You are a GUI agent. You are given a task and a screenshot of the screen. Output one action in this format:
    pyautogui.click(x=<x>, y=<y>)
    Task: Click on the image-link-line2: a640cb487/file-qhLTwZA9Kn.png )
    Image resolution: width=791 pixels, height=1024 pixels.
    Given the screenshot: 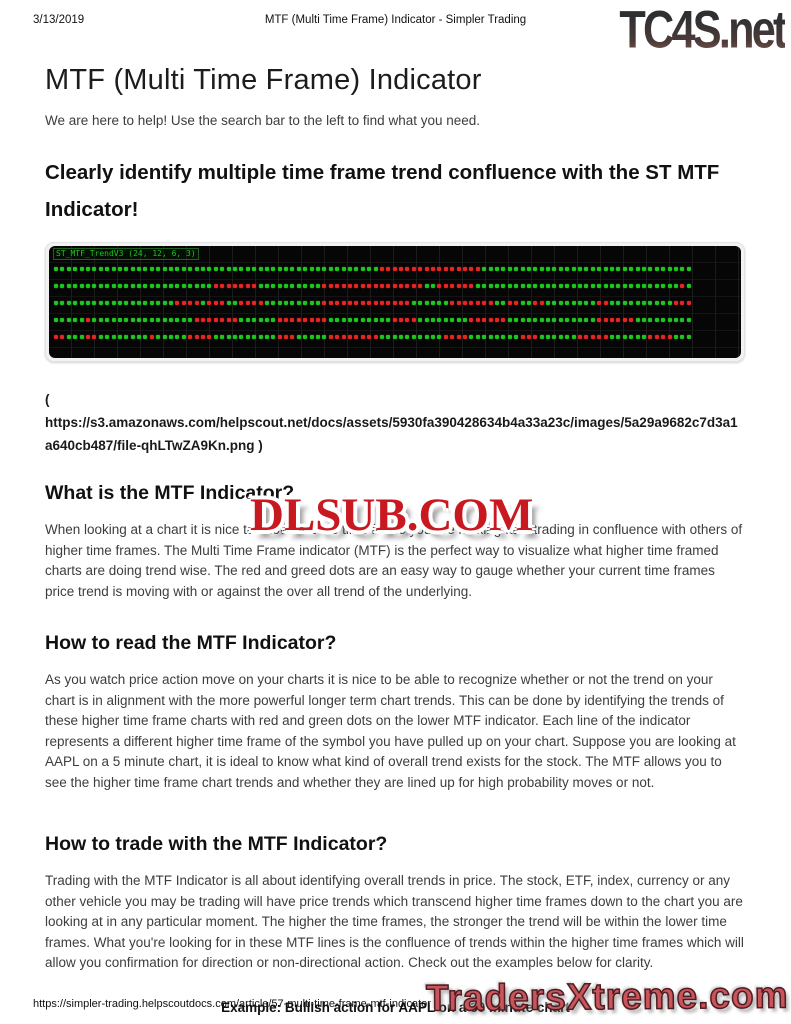 What is the action you would take?
    pyautogui.click(x=154, y=445)
    